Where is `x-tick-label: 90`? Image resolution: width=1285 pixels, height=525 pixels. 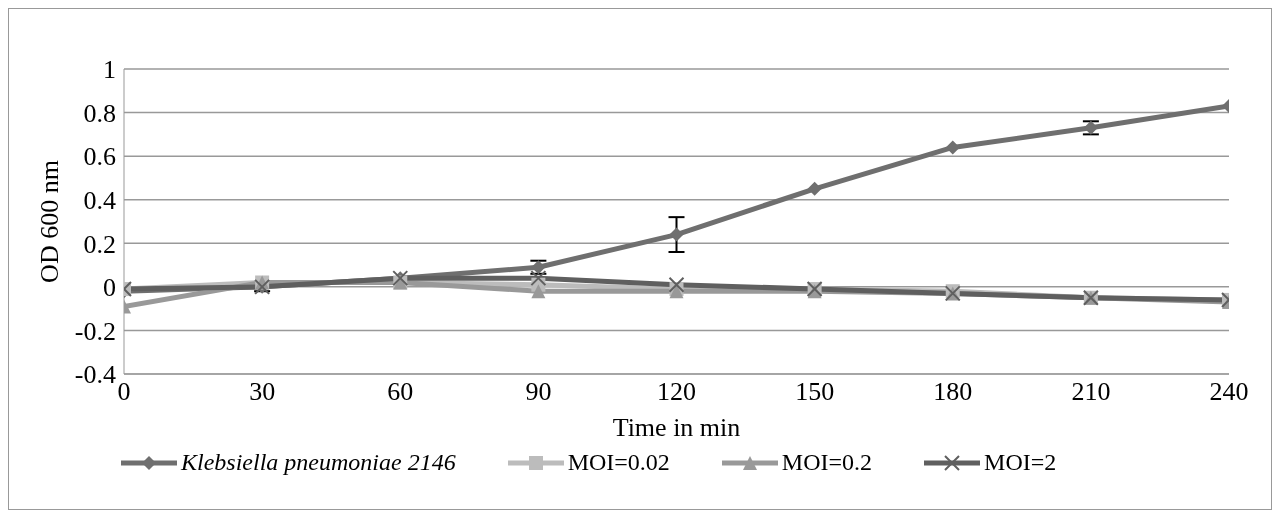
x-tick-label: 90 is located at coordinates (538, 392).